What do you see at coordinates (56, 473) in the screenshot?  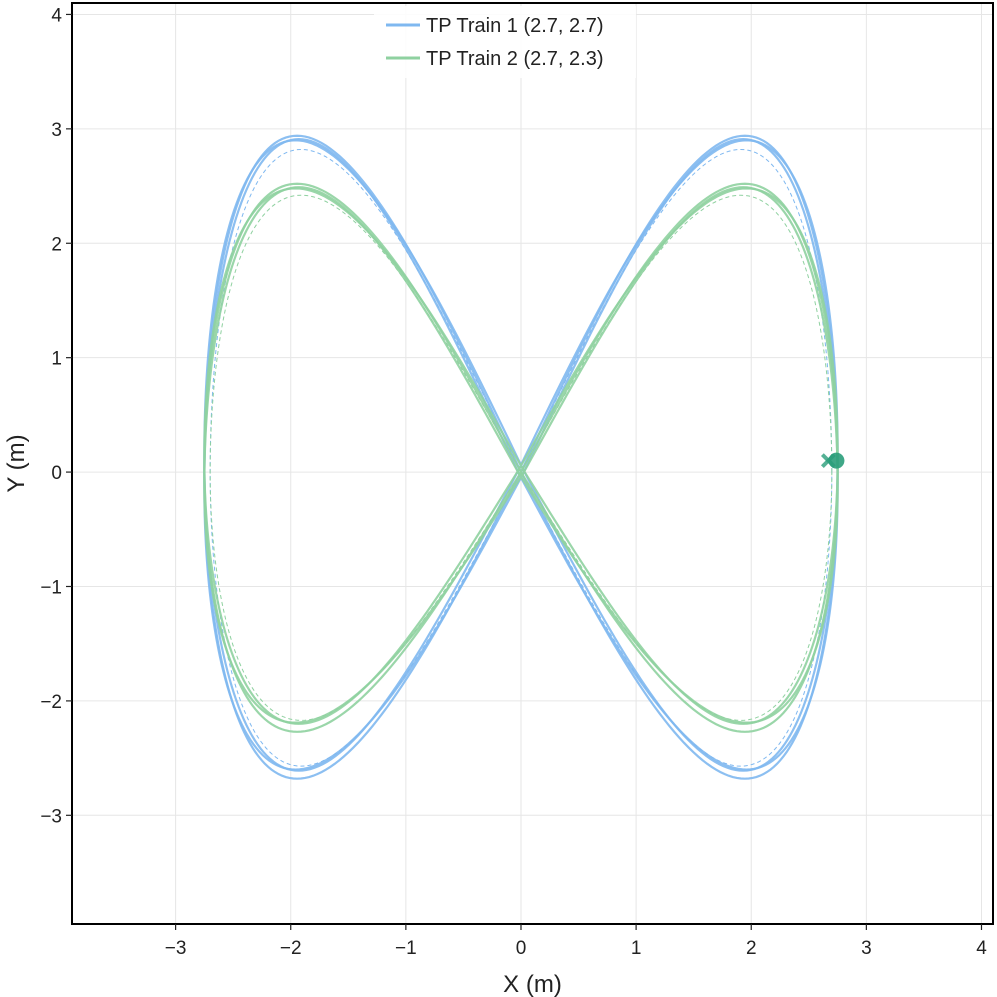 I see `y-tick-label: 0` at bounding box center [56, 473].